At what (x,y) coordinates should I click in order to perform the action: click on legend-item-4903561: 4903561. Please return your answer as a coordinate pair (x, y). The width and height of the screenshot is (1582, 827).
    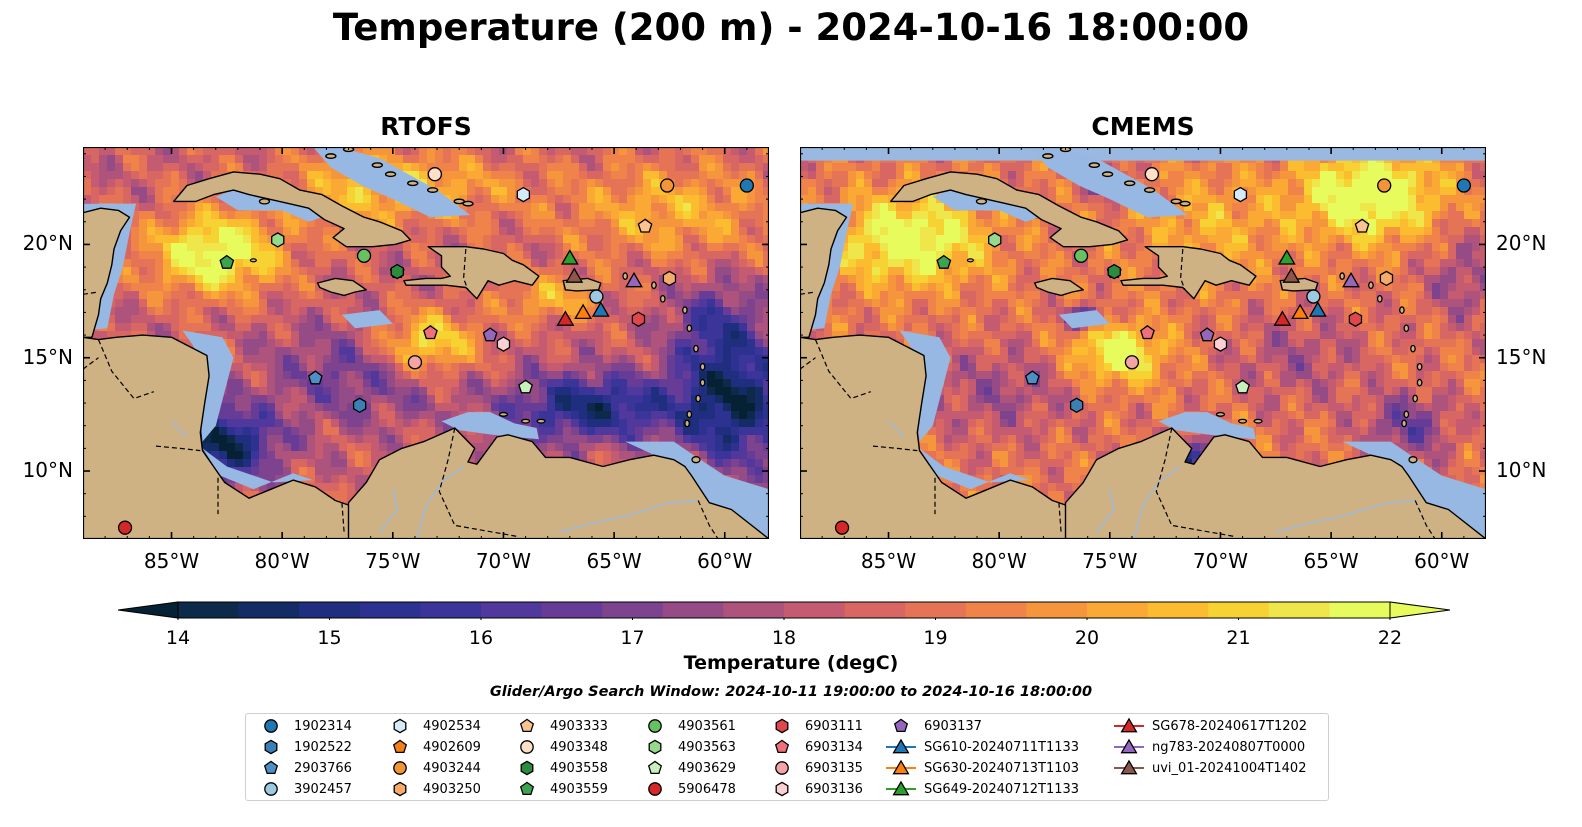
    Looking at the image, I should click on (687, 726).